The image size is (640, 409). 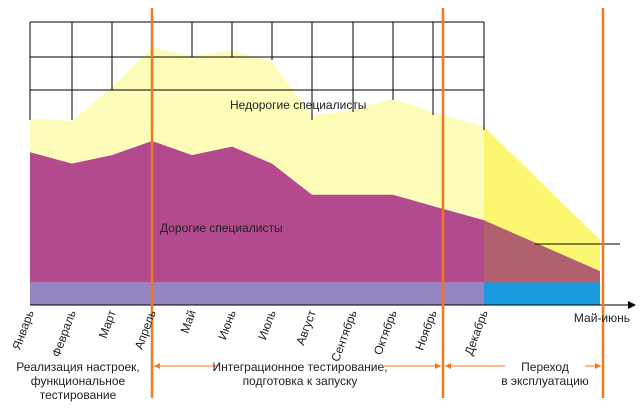 I want to click on phase-label: Переход, so click(x=545, y=367).